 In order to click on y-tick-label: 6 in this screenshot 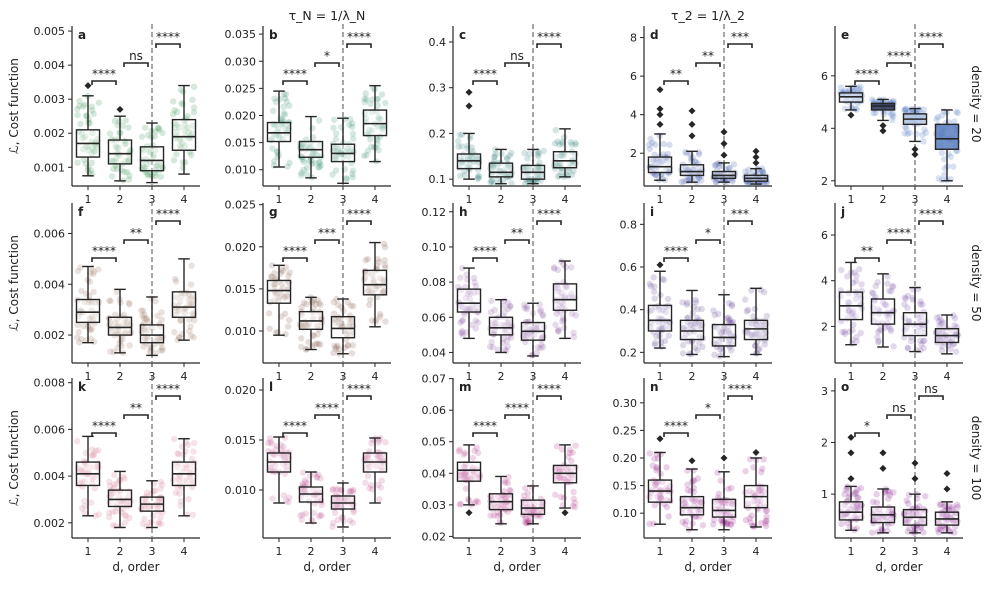, I will do `click(633, 76)`.